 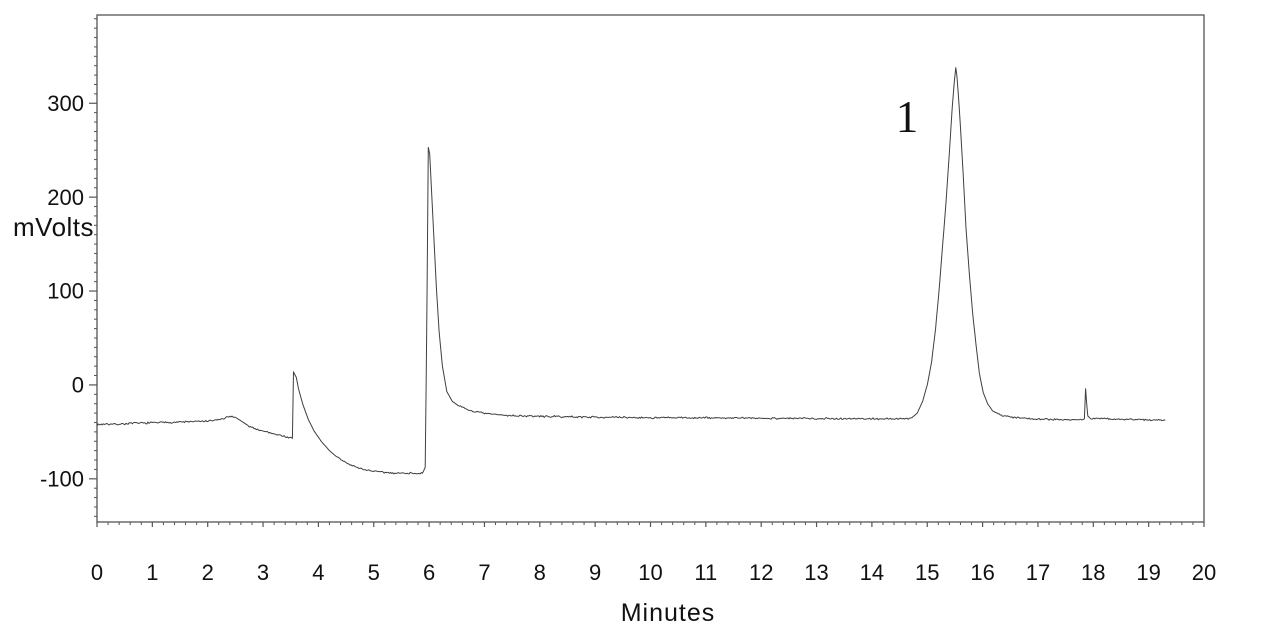 I want to click on x-tick-label: 11, so click(x=705, y=572).